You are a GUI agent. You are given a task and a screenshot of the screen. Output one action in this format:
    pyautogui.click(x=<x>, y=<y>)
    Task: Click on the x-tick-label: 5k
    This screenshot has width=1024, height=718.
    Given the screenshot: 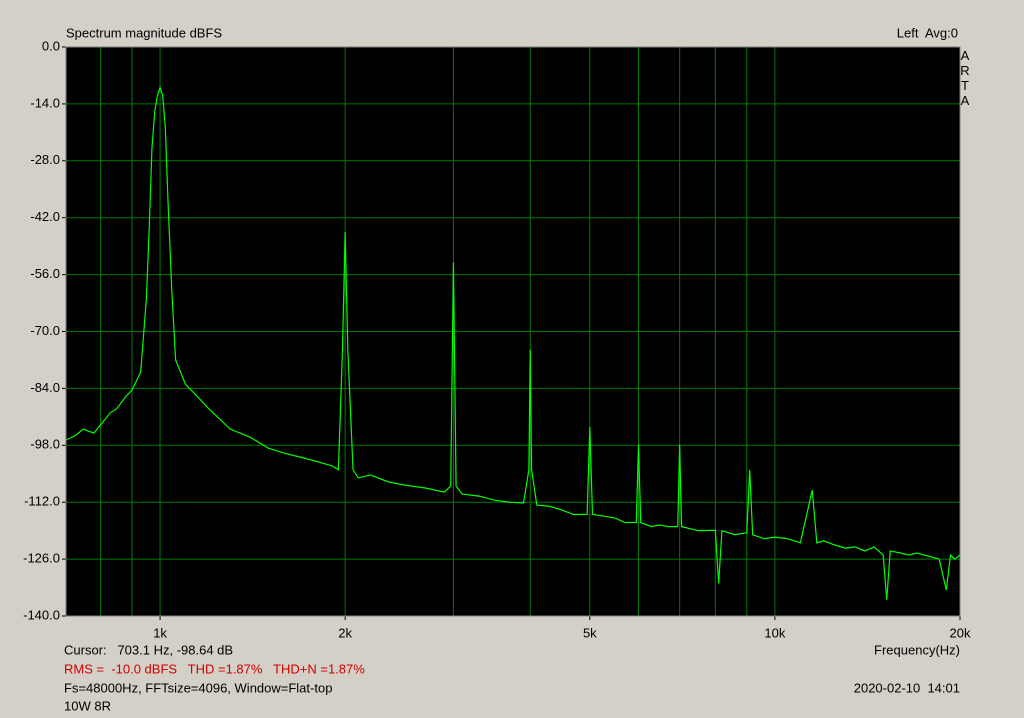 What is the action you would take?
    pyautogui.click(x=590, y=632)
    